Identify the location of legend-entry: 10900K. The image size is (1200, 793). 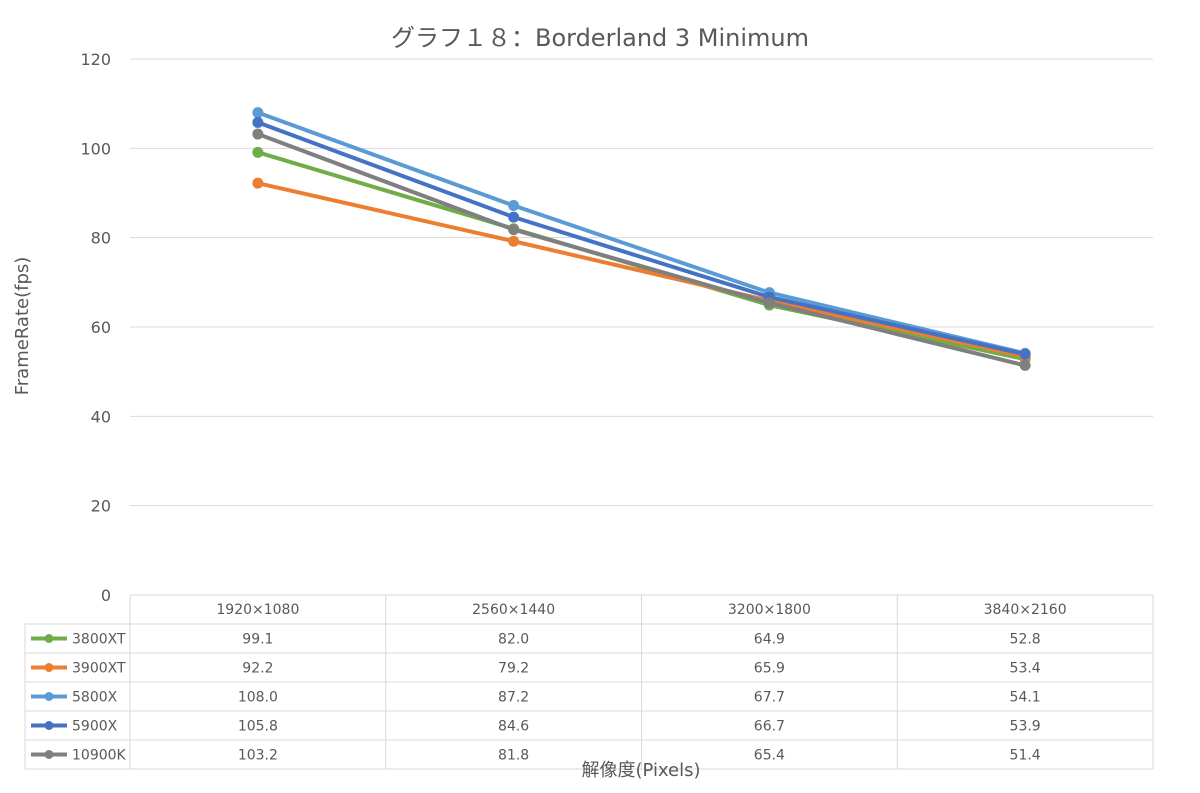
(99, 756).